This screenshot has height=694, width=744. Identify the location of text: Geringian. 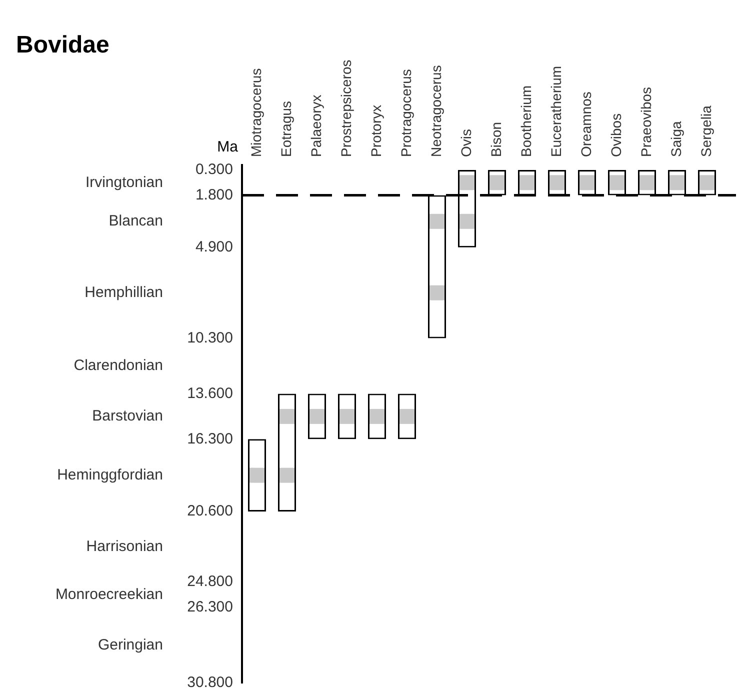
(130, 645).